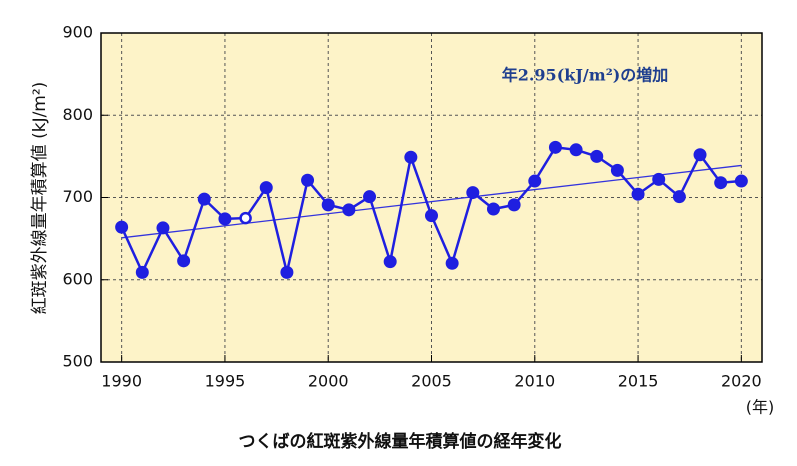 This screenshot has height=466, width=797. What do you see at coordinates (328, 381) in the screenshot?
I see `x-tick-label: 2000` at bounding box center [328, 381].